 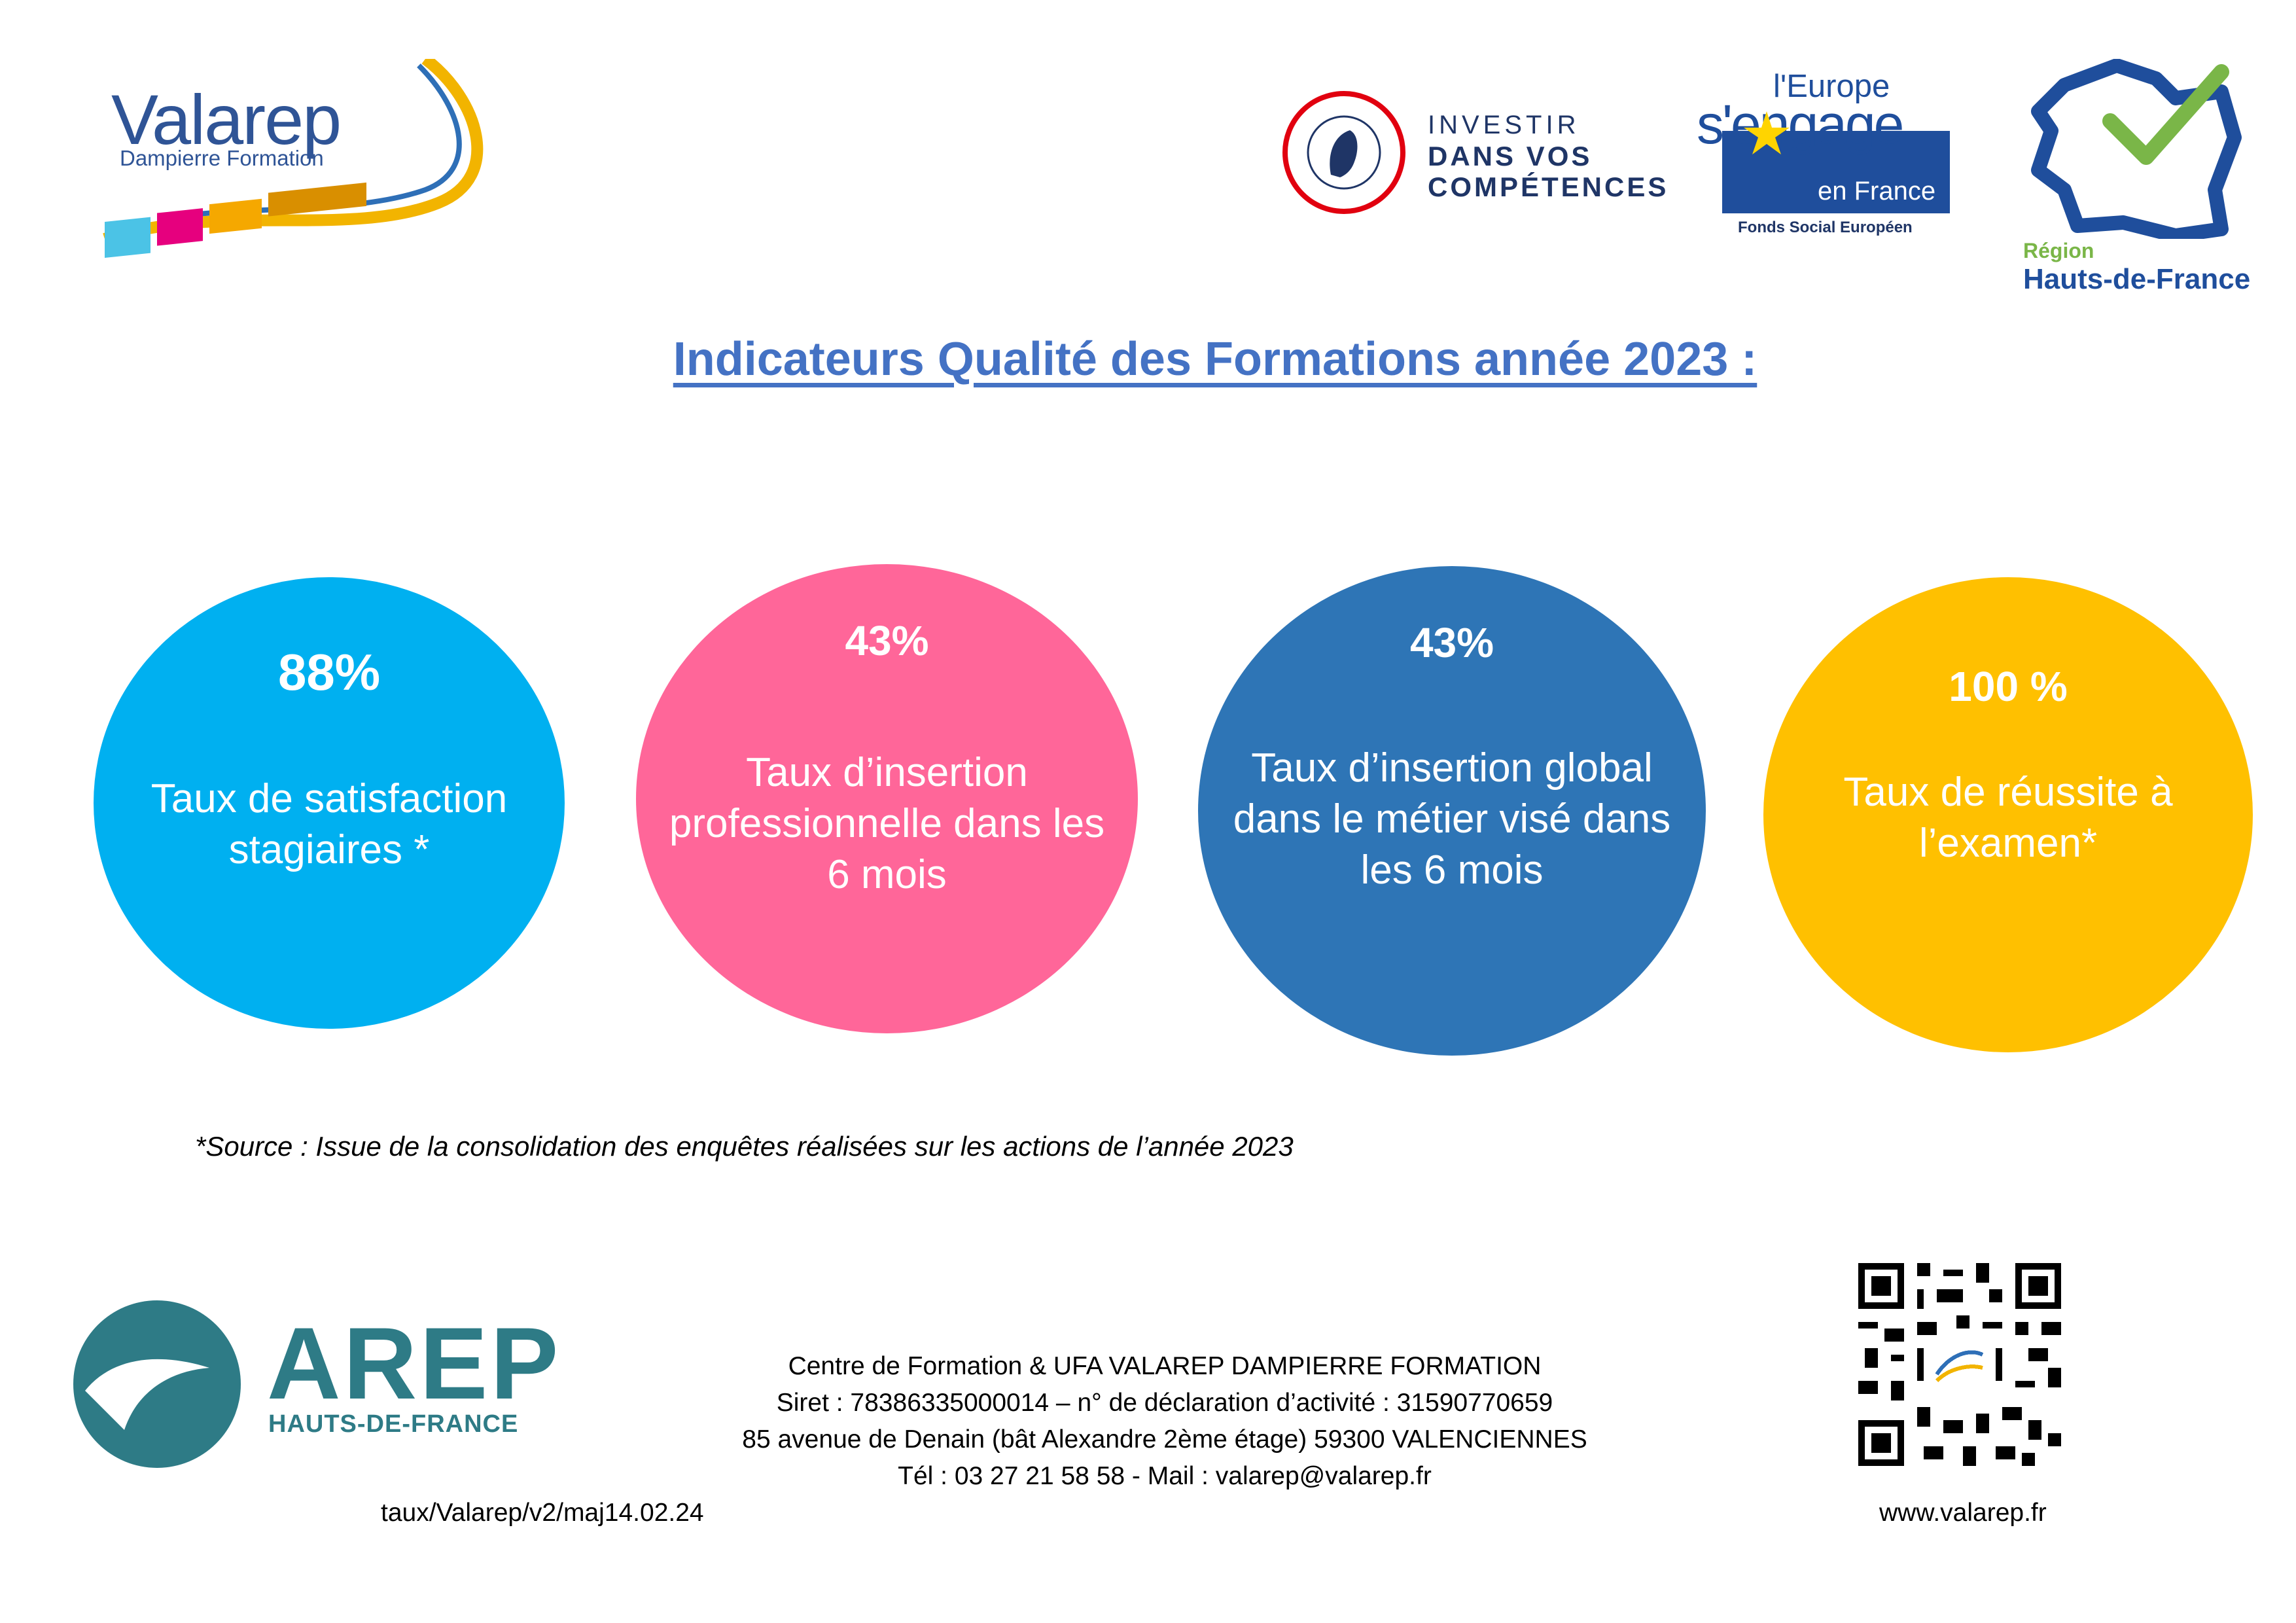 I want to click on arep-logo-subtitle: HAUTS-DE-FRANCE, so click(x=393, y=1424).